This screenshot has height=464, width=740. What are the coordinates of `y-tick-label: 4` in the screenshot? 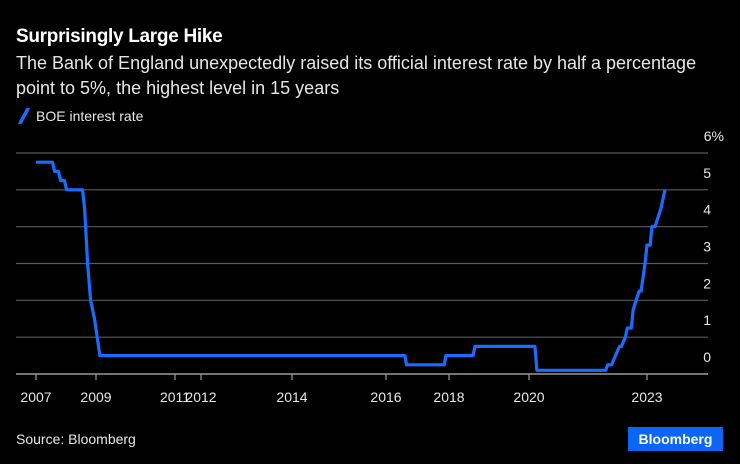 It's located at (707, 210).